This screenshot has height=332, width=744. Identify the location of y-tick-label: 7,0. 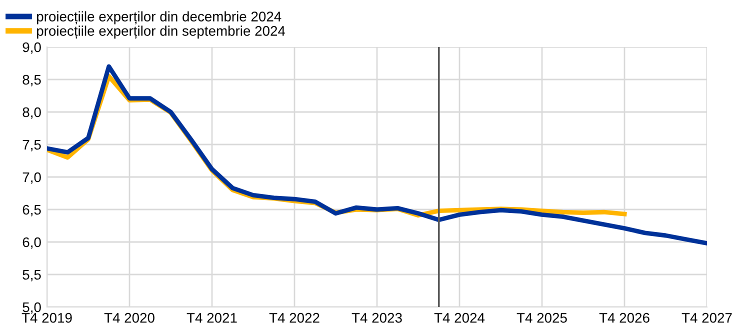
(31, 178).